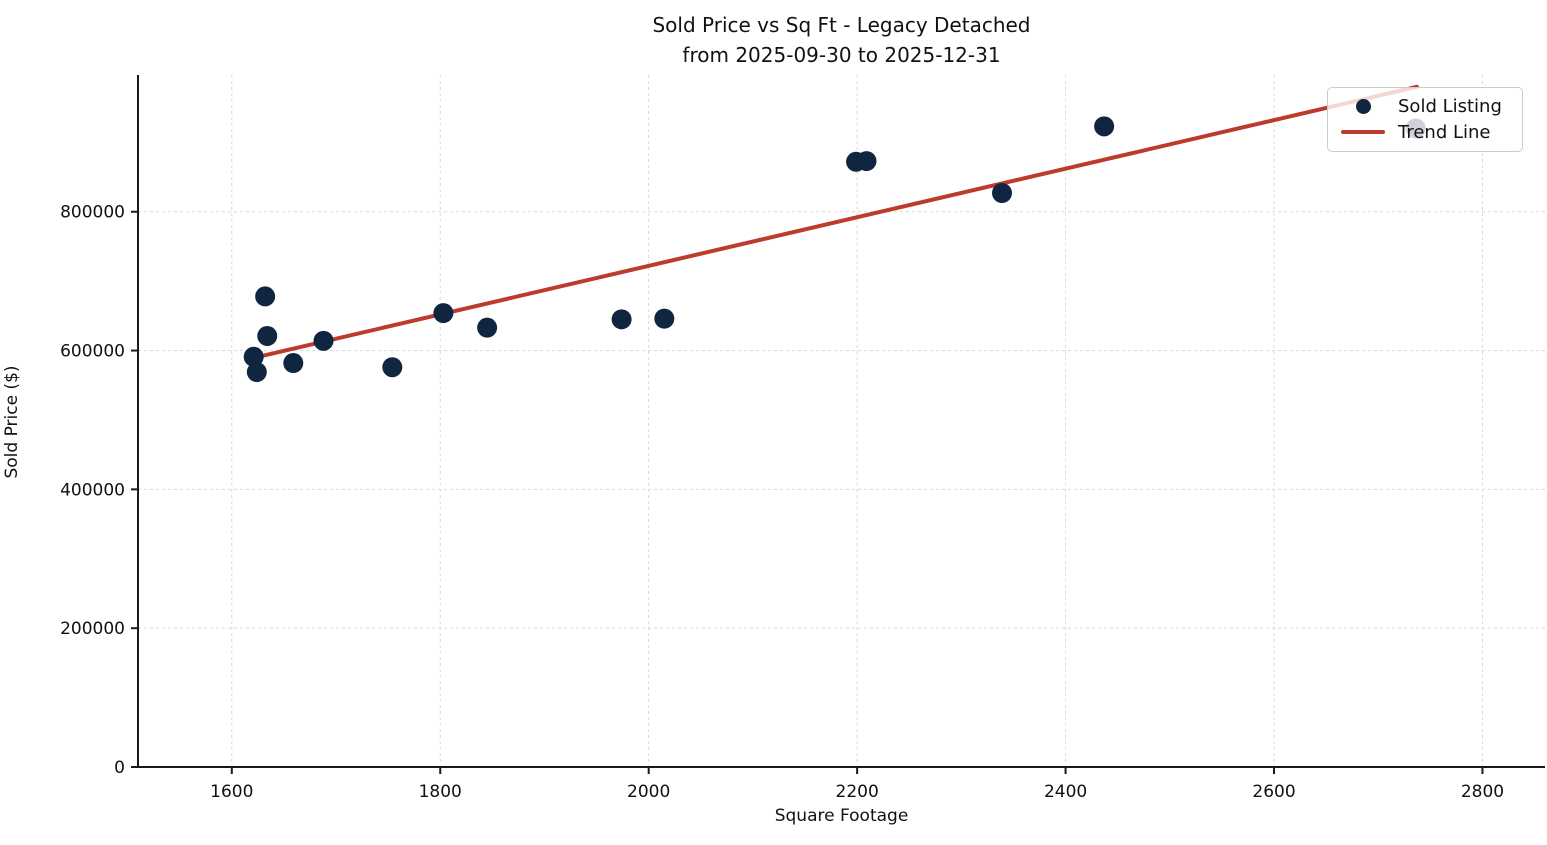 The image size is (1547, 845). What do you see at coordinates (1065, 792) in the screenshot?
I see `x-tick-label: 2400` at bounding box center [1065, 792].